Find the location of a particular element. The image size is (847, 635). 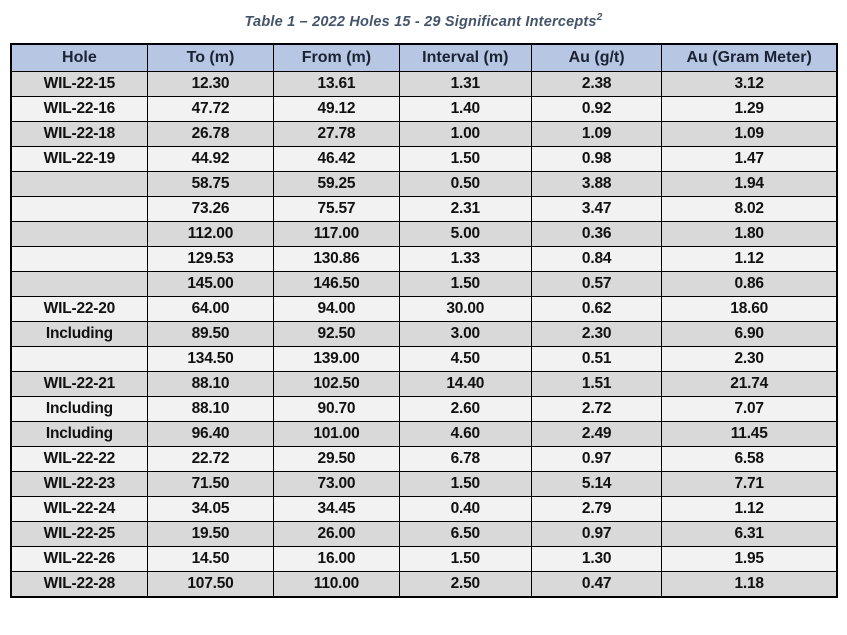

cell-au-gram-meter: 6.31 is located at coordinates (749, 534).